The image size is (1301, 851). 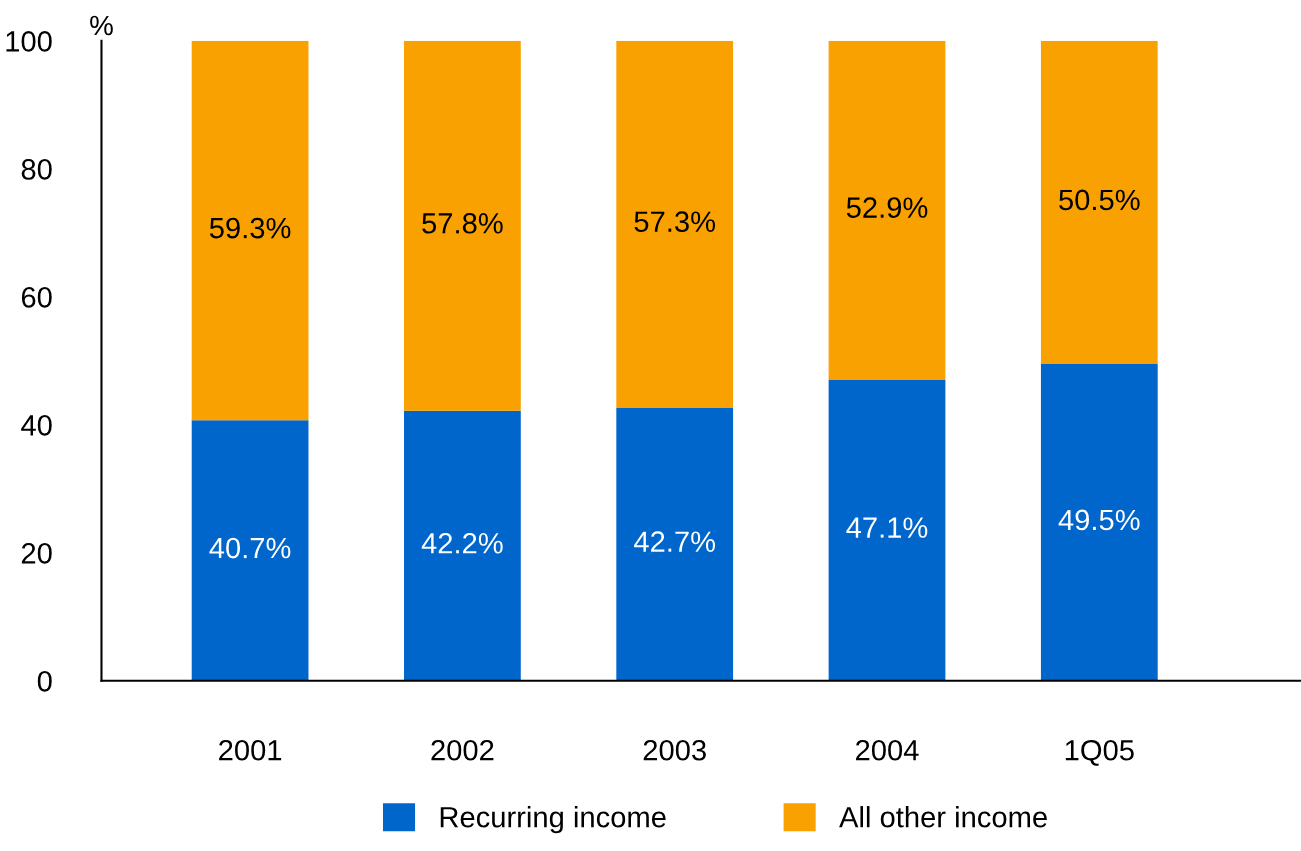 What do you see at coordinates (674, 750) in the screenshot?
I see `x-tick-label: 2003` at bounding box center [674, 750].